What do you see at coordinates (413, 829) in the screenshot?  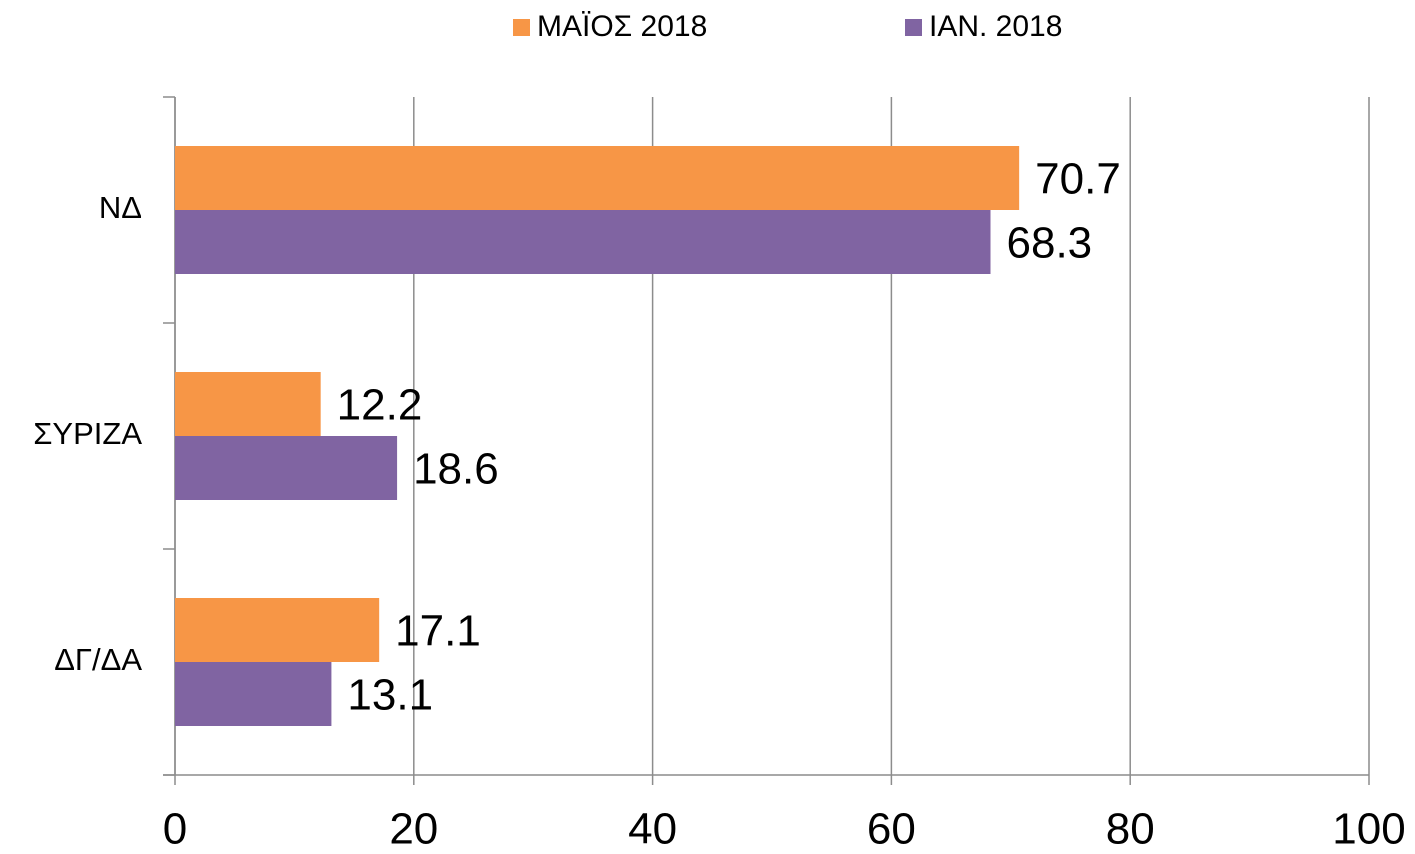 I see `x-tick-label: 20` at bounding box center [413, 829].